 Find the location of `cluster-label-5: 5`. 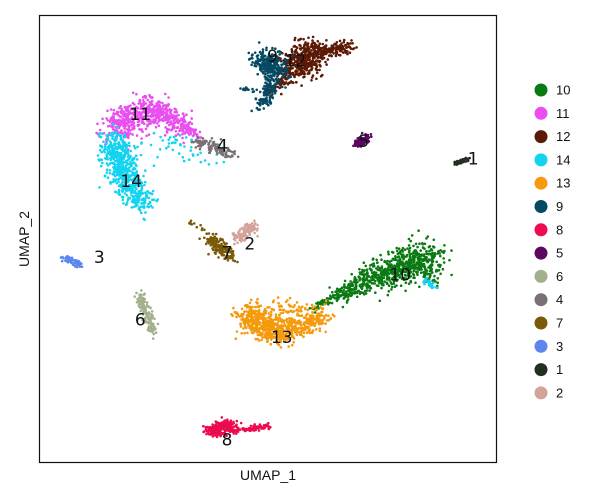

cluster-label-5: 5 is located at coordinates (363, 142).